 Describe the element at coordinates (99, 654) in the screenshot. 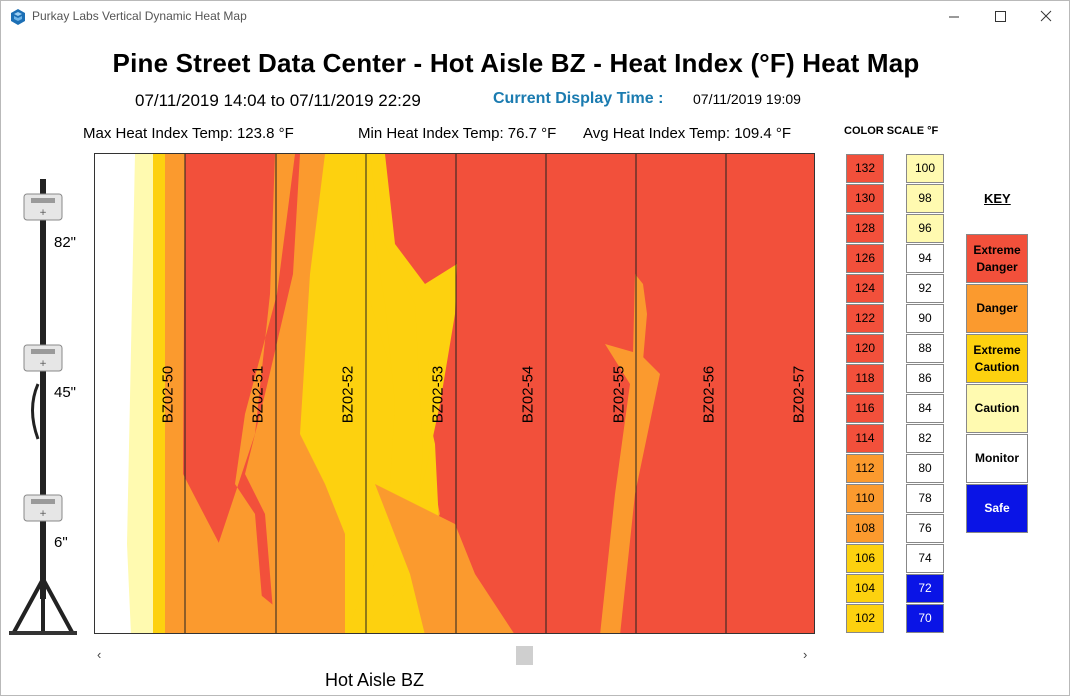

I see `scroll-left-arrow-icon: ‹` at that location.